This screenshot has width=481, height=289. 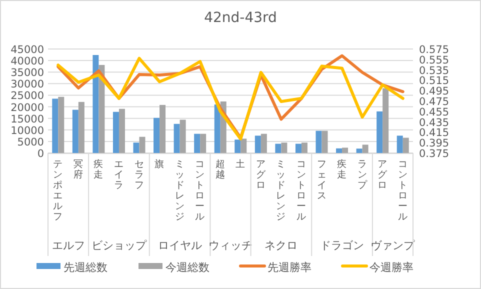 I want to click on y-tick-label: 15000, so click(x=27, y=119).